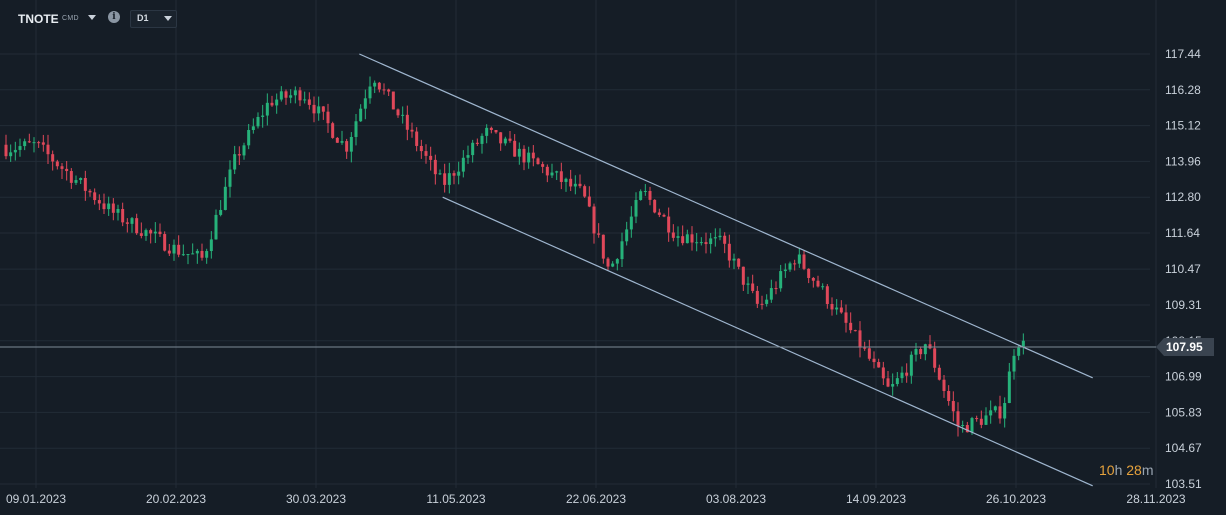  Describe the element at coordinates (38, 19) in the screenshot. I see `symbol-name: TNOTE` at that location.